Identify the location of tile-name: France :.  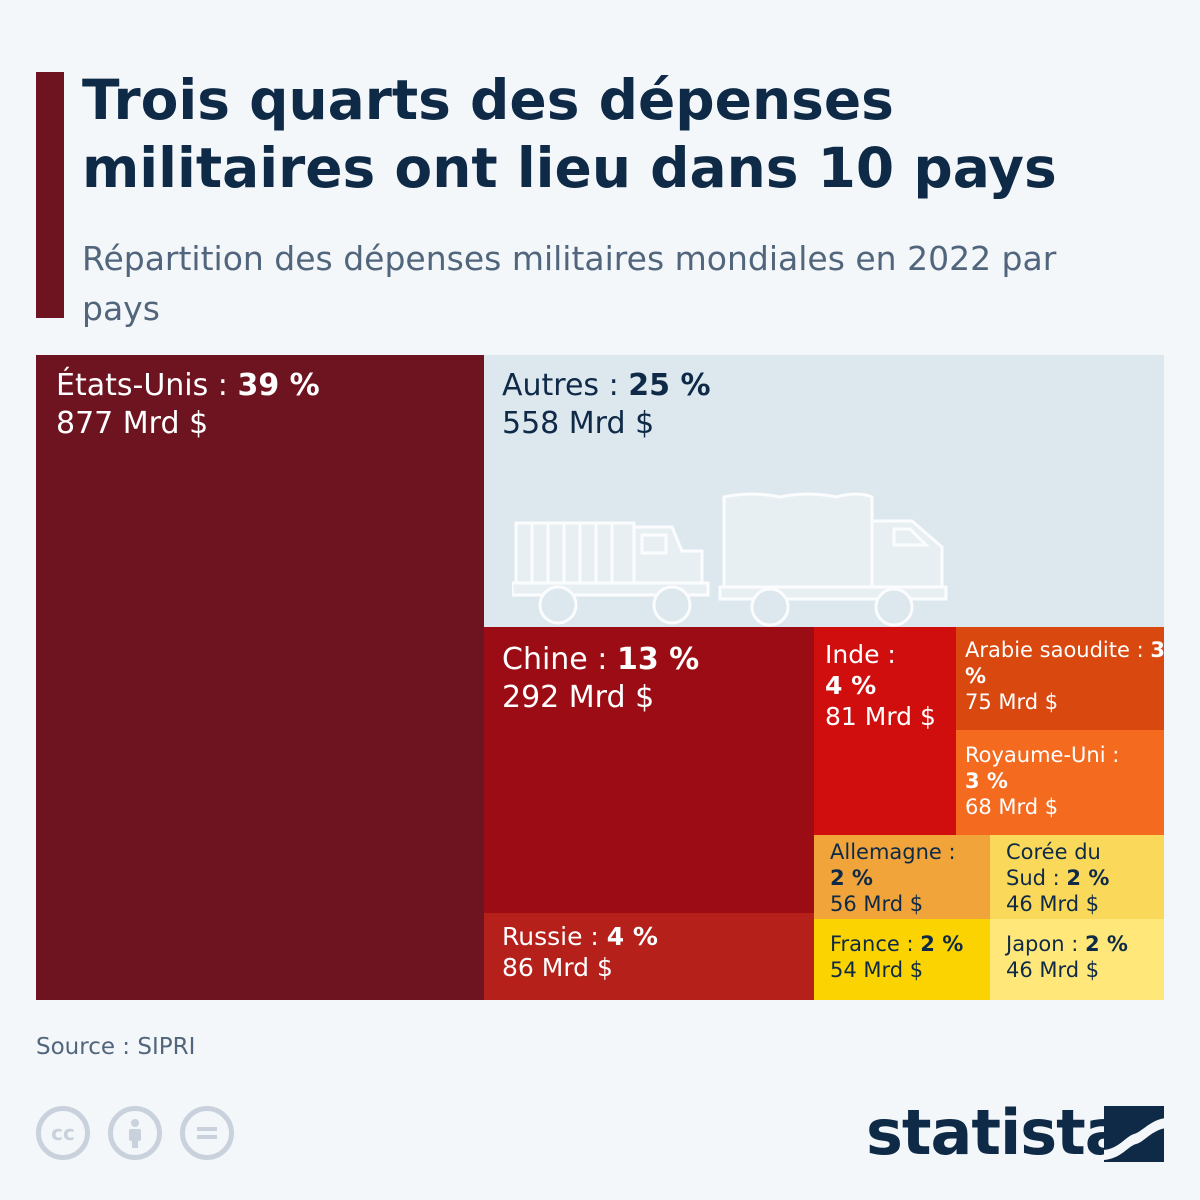
(872, 944).